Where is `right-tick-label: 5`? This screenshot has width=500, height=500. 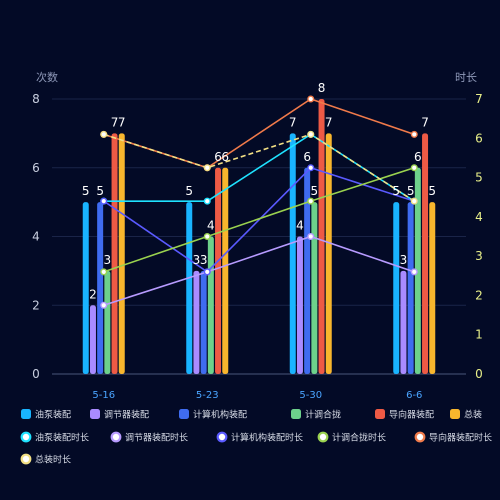 right-tick-label: 5 is located at coordinates (479, 178).